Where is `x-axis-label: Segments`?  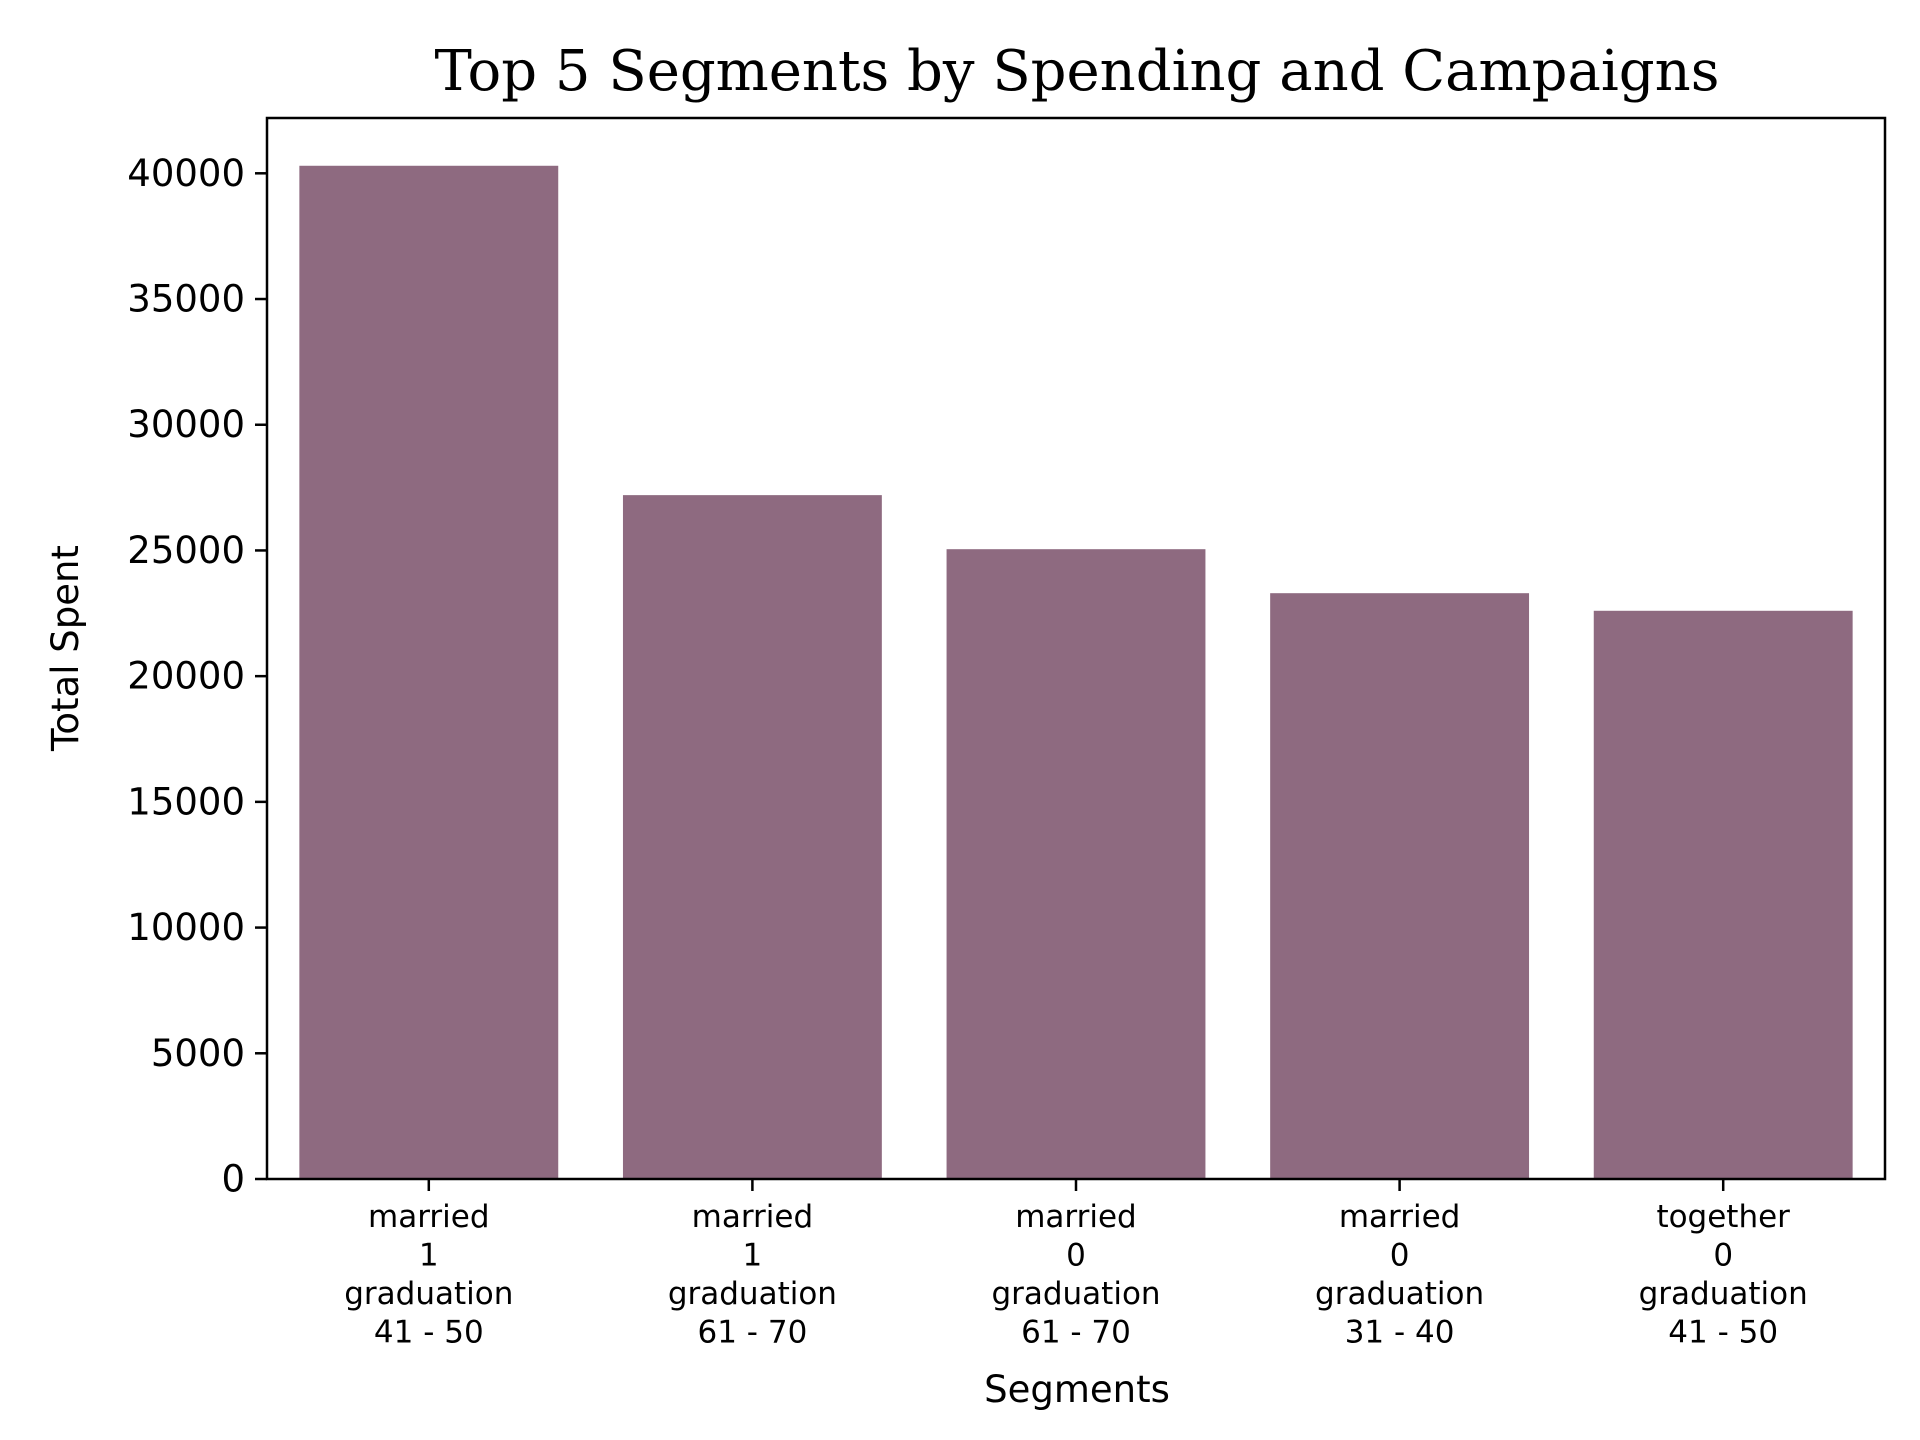
x-axis-label: Segments is located at coordinates (1077, 1389).